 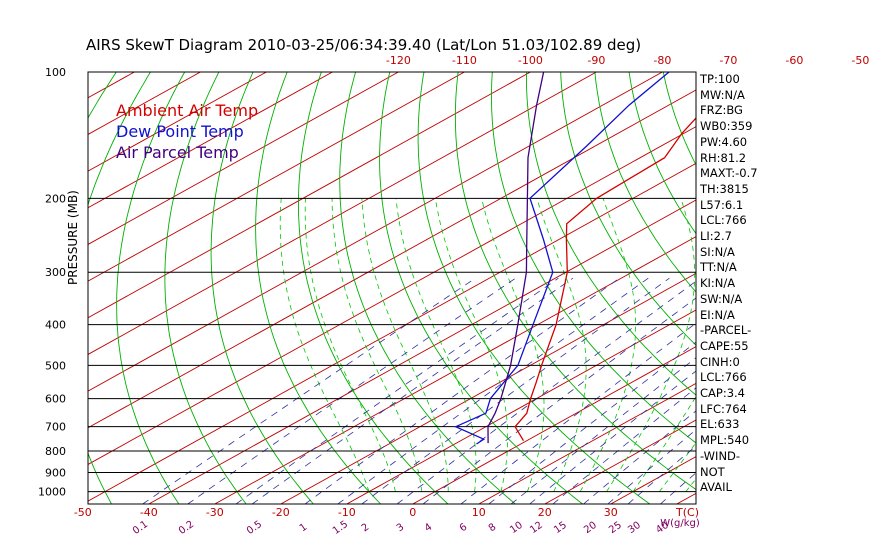 What do you see at coordinates (545, 512) in the screenshot?
I see `bottom-temperature-tick-label: 20` at bounding box center [545, 512].